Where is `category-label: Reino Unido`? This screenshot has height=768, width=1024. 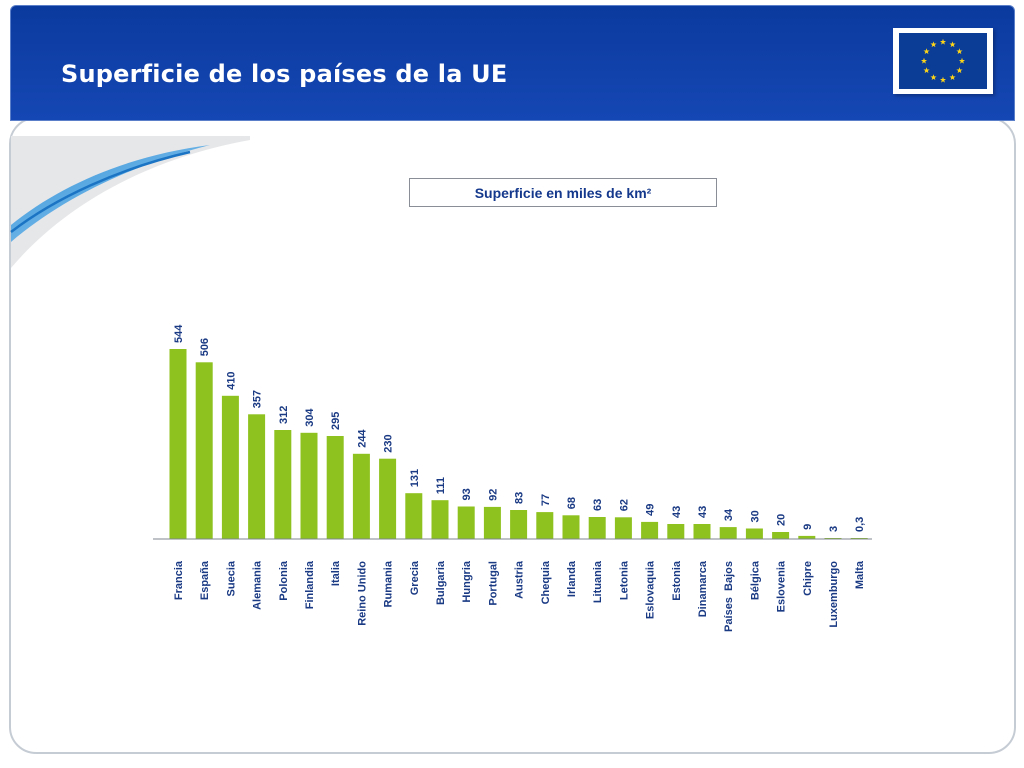 category-label: Reino Unido is located at coordinates (362, 593).